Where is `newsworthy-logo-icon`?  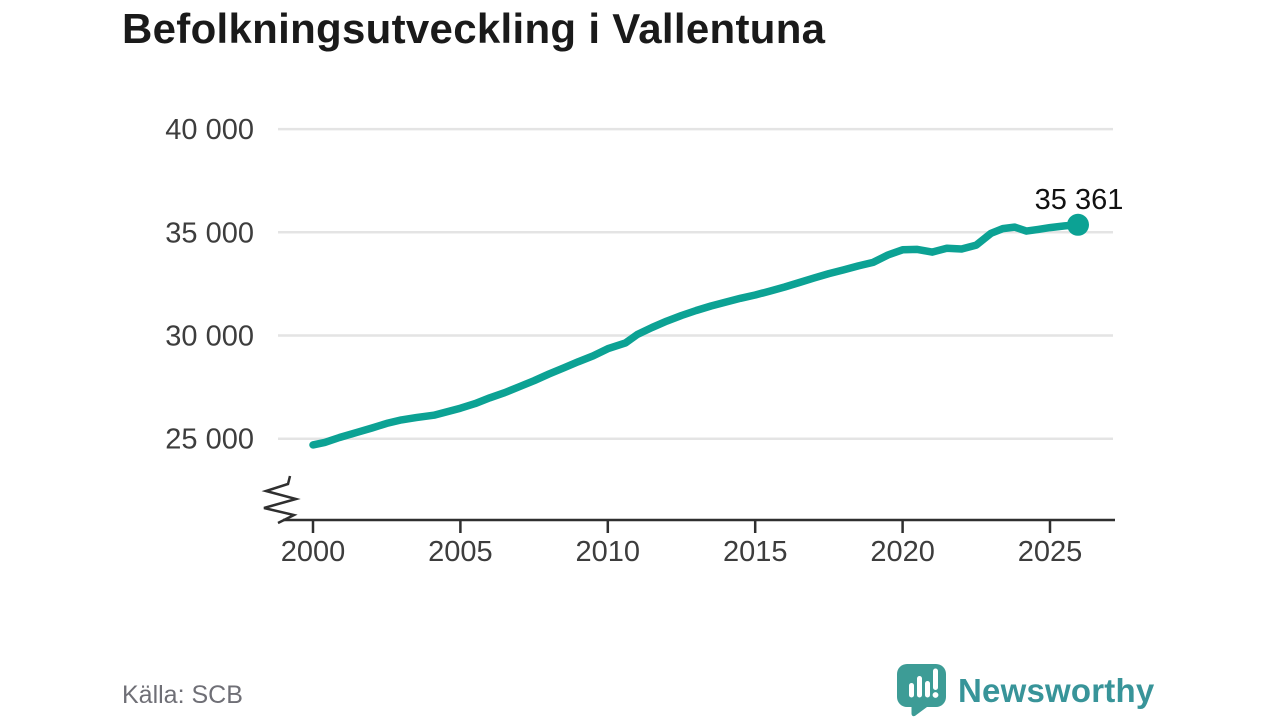 newsworthy-logo-icon is located at coordinates (921, 690).